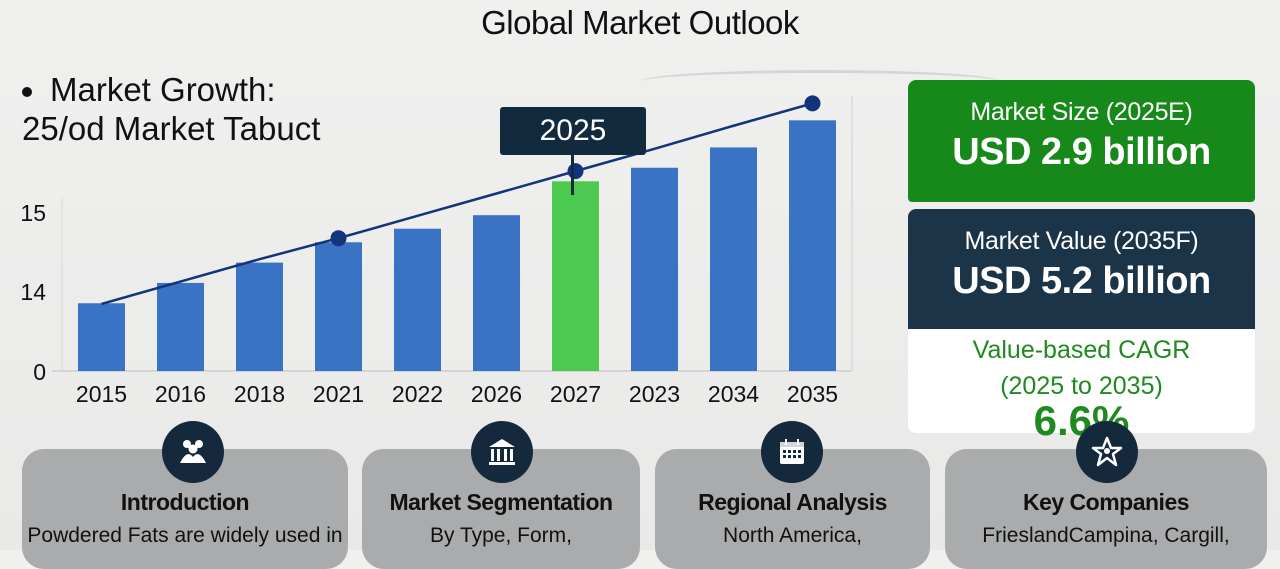  Describe the element at coordinates (654, 394) in the screenshot. I see `x-tick-label: 2023` at that location.